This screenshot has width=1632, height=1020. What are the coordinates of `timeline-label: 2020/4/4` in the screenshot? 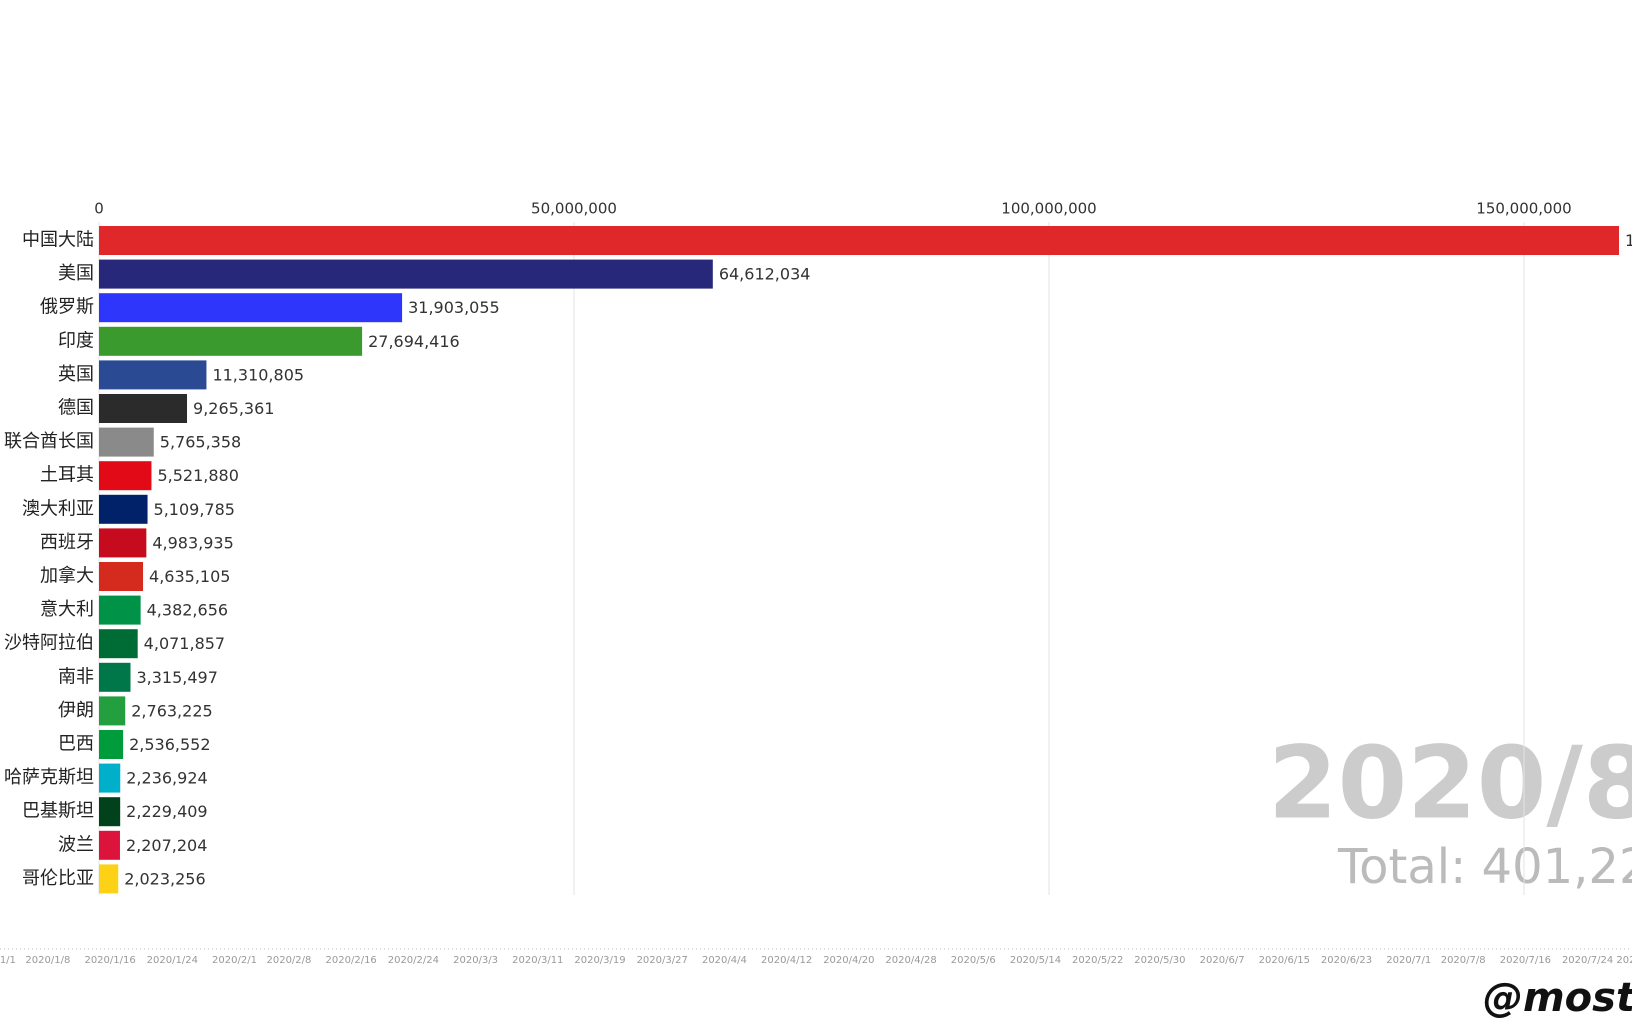 It's located at (724, 960).